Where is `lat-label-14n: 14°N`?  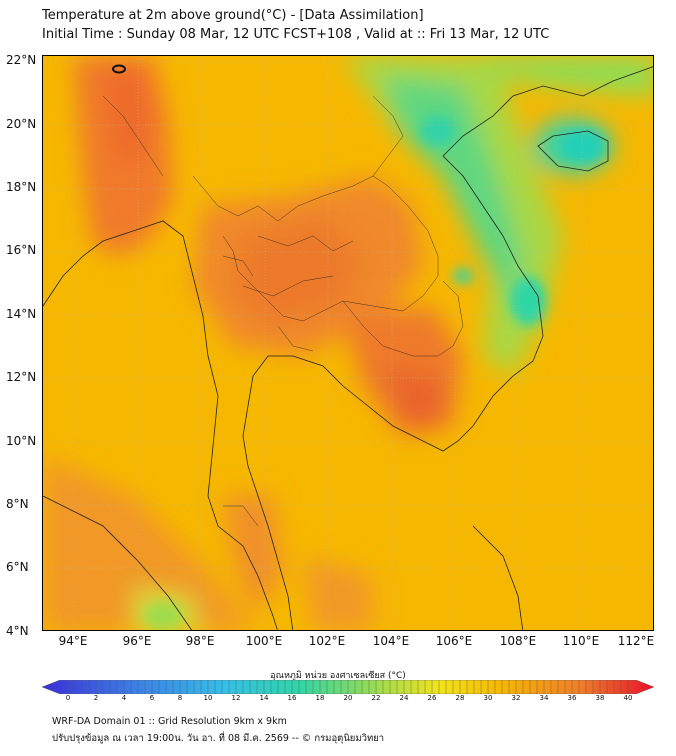 lat-label-14n: 14°N is located at coordinates (21, 314).